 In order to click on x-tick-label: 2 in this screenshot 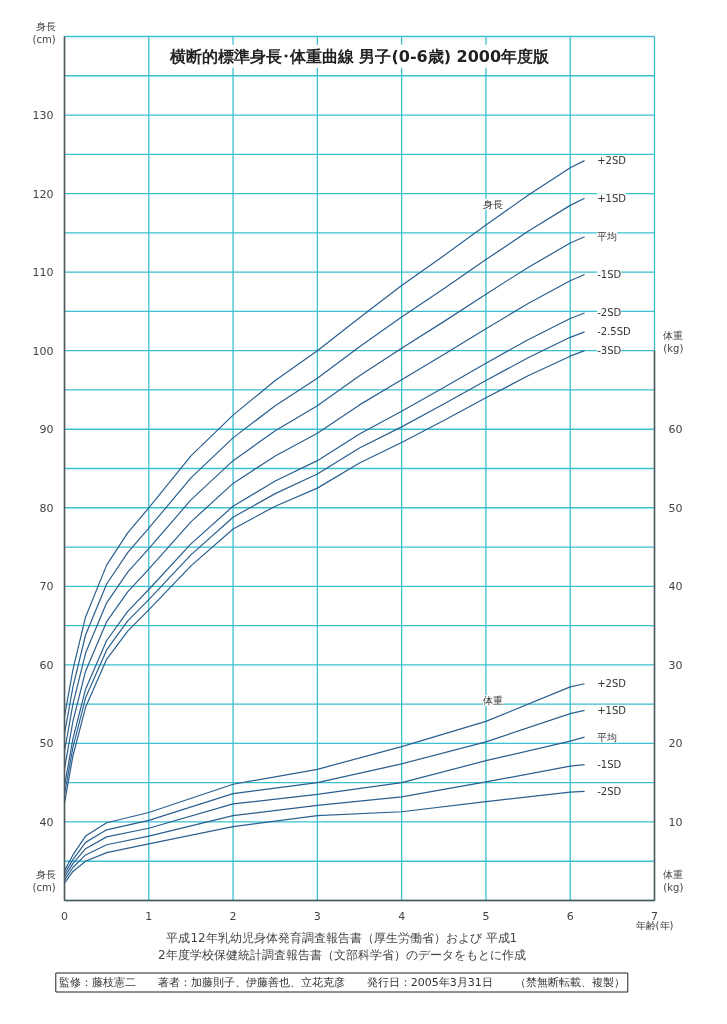, I will do `click(233, 916)`.